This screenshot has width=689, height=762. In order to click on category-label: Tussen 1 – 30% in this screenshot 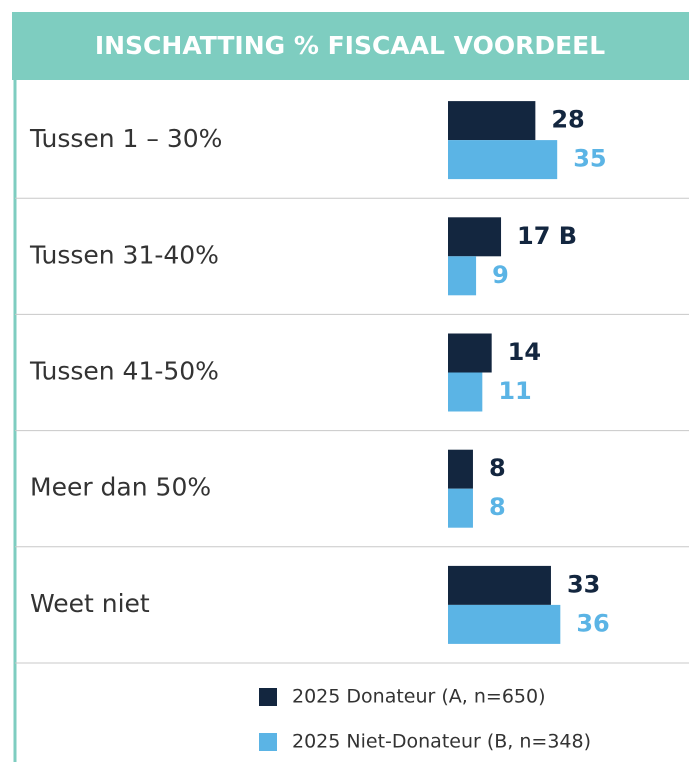, I will do `click(125, 138)`.